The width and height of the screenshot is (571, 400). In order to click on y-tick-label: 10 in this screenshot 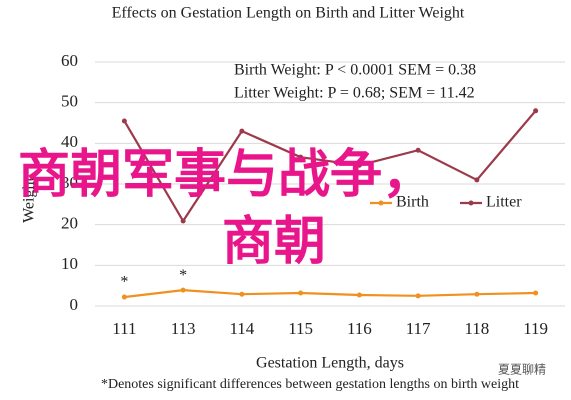, I will do `click(69, 263)`.